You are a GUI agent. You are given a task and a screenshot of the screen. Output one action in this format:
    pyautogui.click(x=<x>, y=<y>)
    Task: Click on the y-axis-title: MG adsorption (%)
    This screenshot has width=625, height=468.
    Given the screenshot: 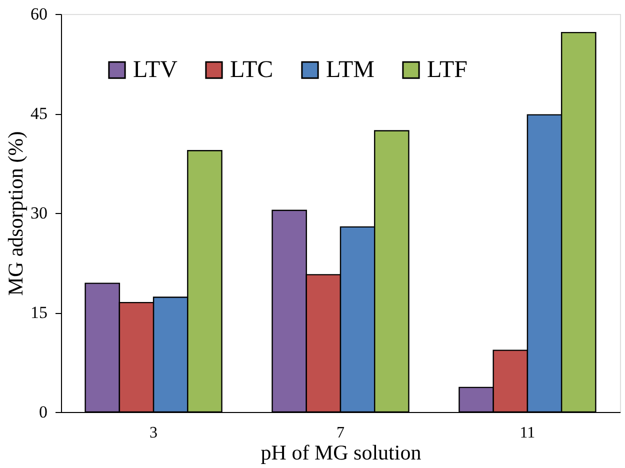 What is the action you would take?
    pyautogui.click(x=16, y=213)
    